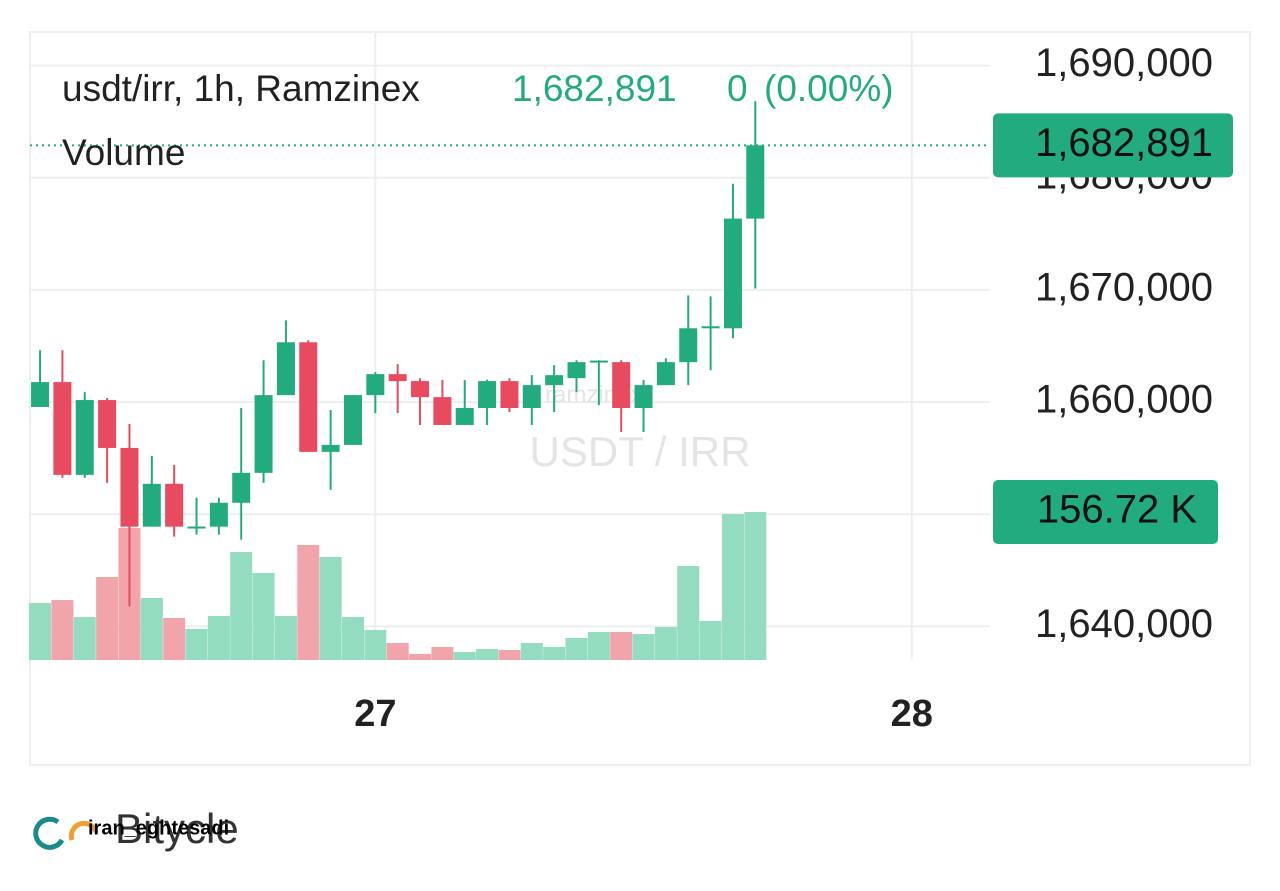  What do you see at coordinates (912, 714) in the screenshot?
I see `x-tick-label: 28` at bounding box center [912, 714].